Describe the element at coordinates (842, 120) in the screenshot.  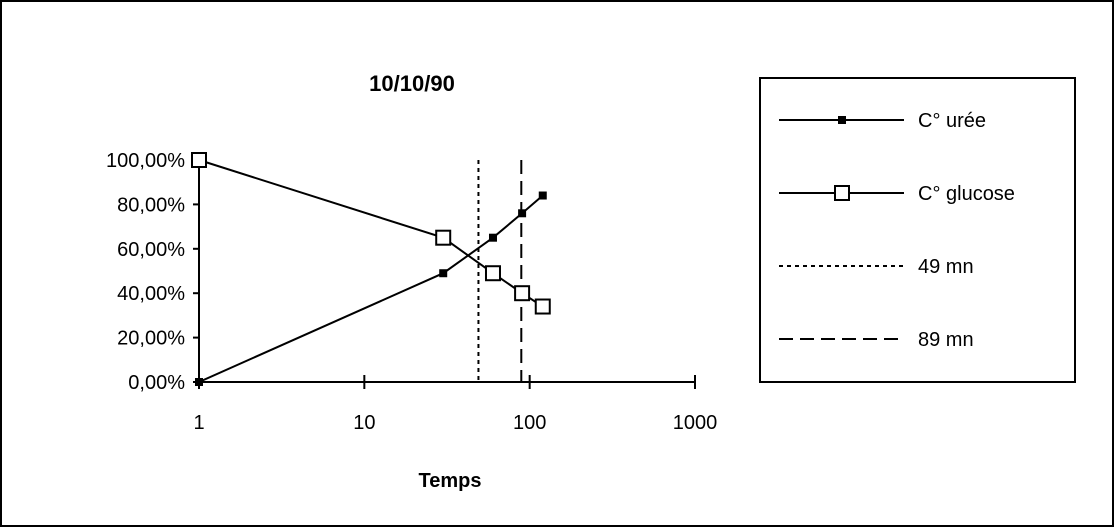
I see `legend-marker-filled-square` at that location.